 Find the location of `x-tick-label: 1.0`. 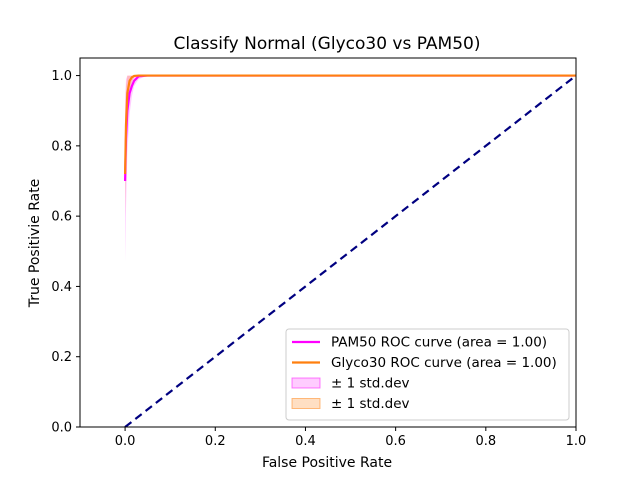

x-tick-label: 1.0 is located at coordinates (576, 441).